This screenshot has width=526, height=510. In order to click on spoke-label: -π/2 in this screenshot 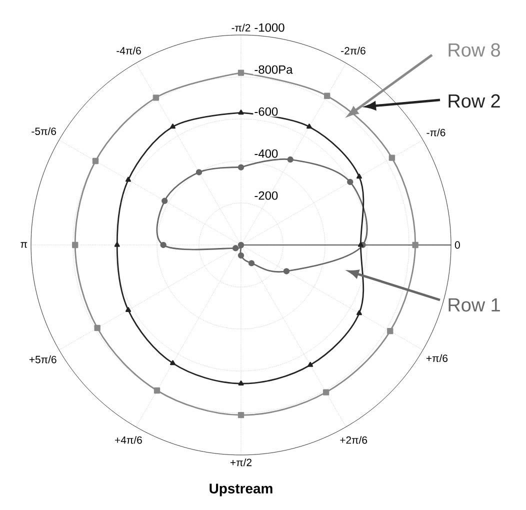, I will do `click(241, 28)`.